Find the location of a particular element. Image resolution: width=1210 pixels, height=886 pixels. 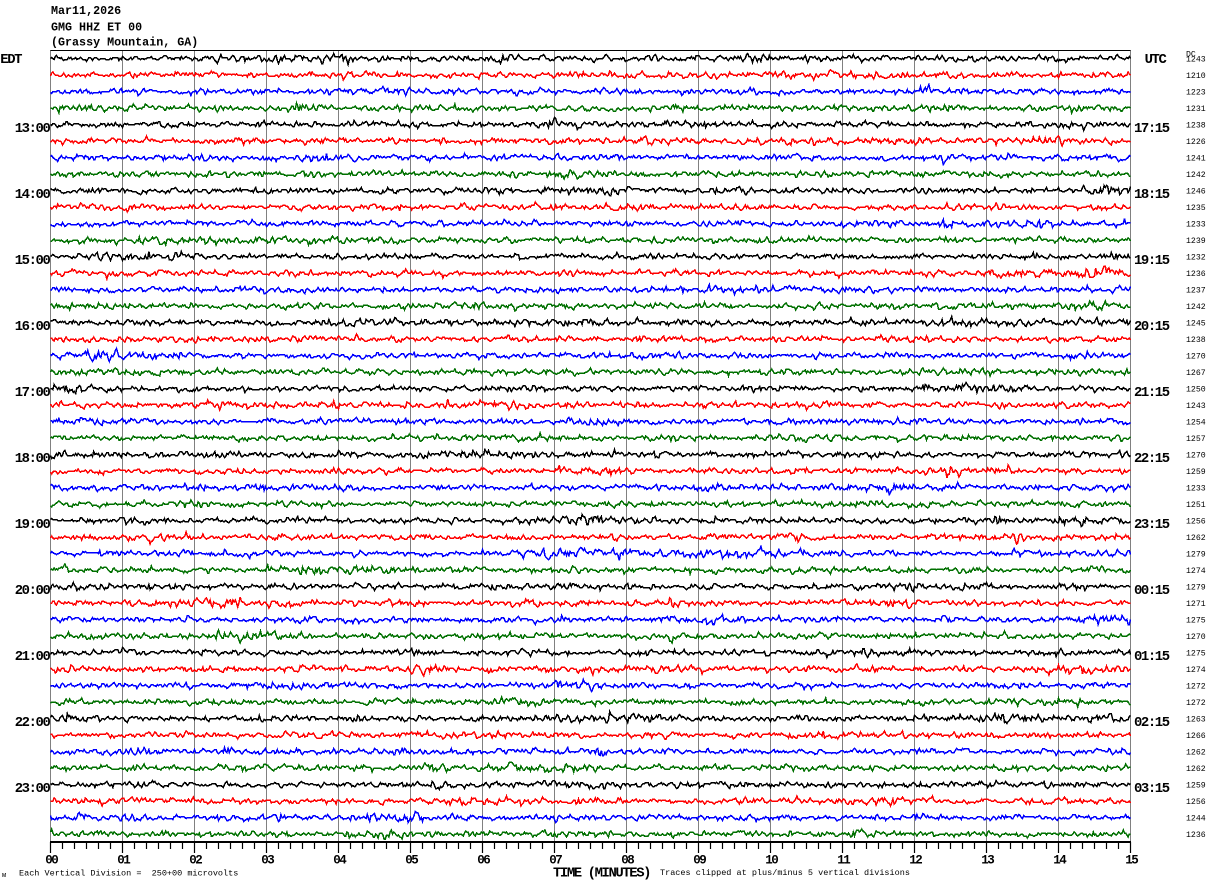

svg-text: 00 is located at coordinates (51, 861).